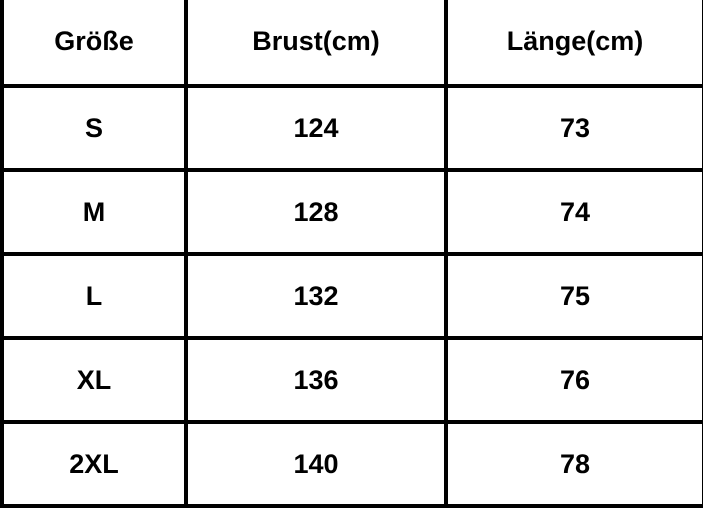 The height and width of the screenshot is (508, 703). What do you see at coordinates (94, 380) in the screenshot?
I see `cell-size: XL` at bounding box center [94, 380].